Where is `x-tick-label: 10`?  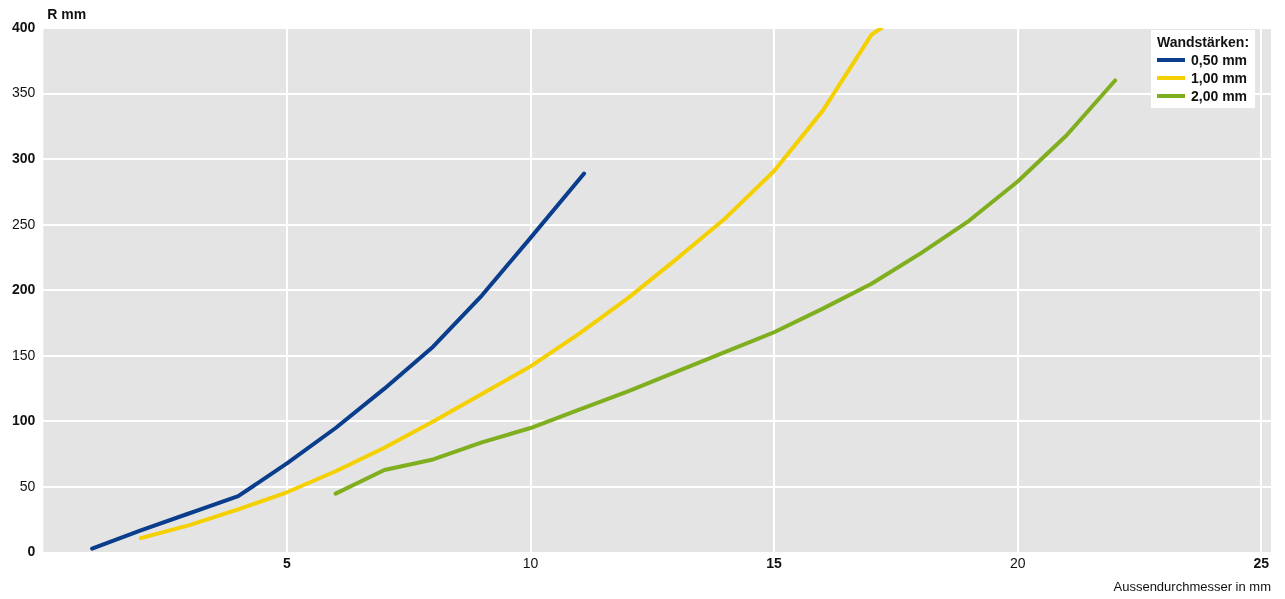
x-tick-label: 10 is located at coordinates (530, 562).